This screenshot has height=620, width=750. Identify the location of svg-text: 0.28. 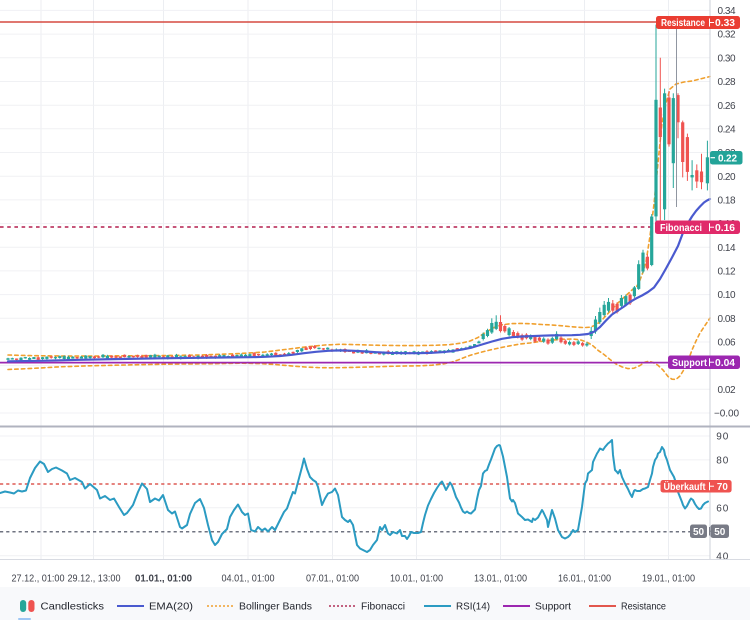
(727, 82).